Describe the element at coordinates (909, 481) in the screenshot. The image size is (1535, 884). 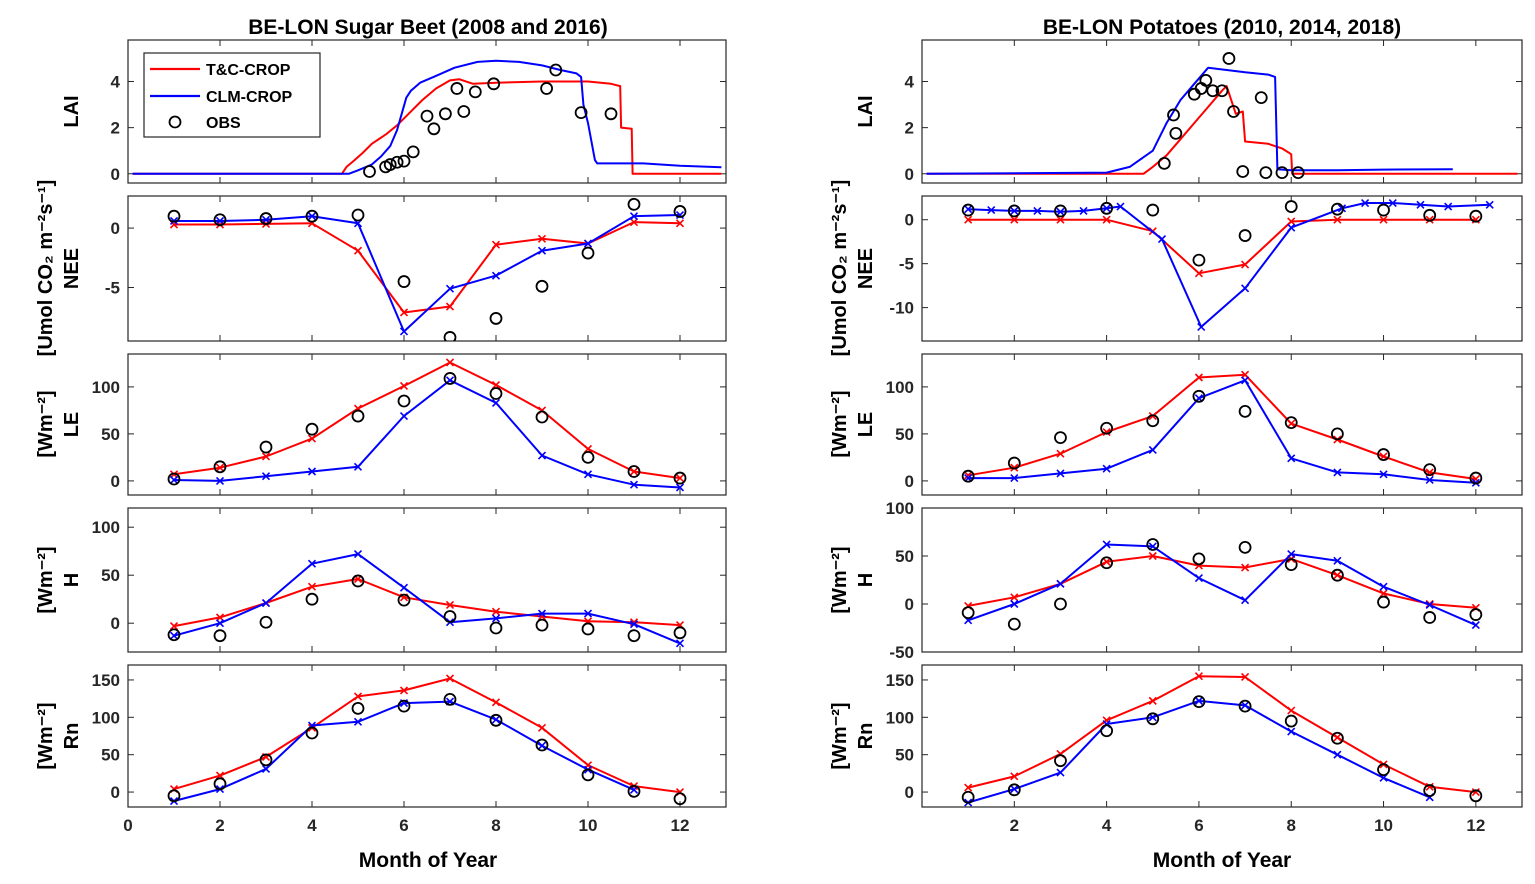
I see `po_le-ytick-label: 0` at that location.